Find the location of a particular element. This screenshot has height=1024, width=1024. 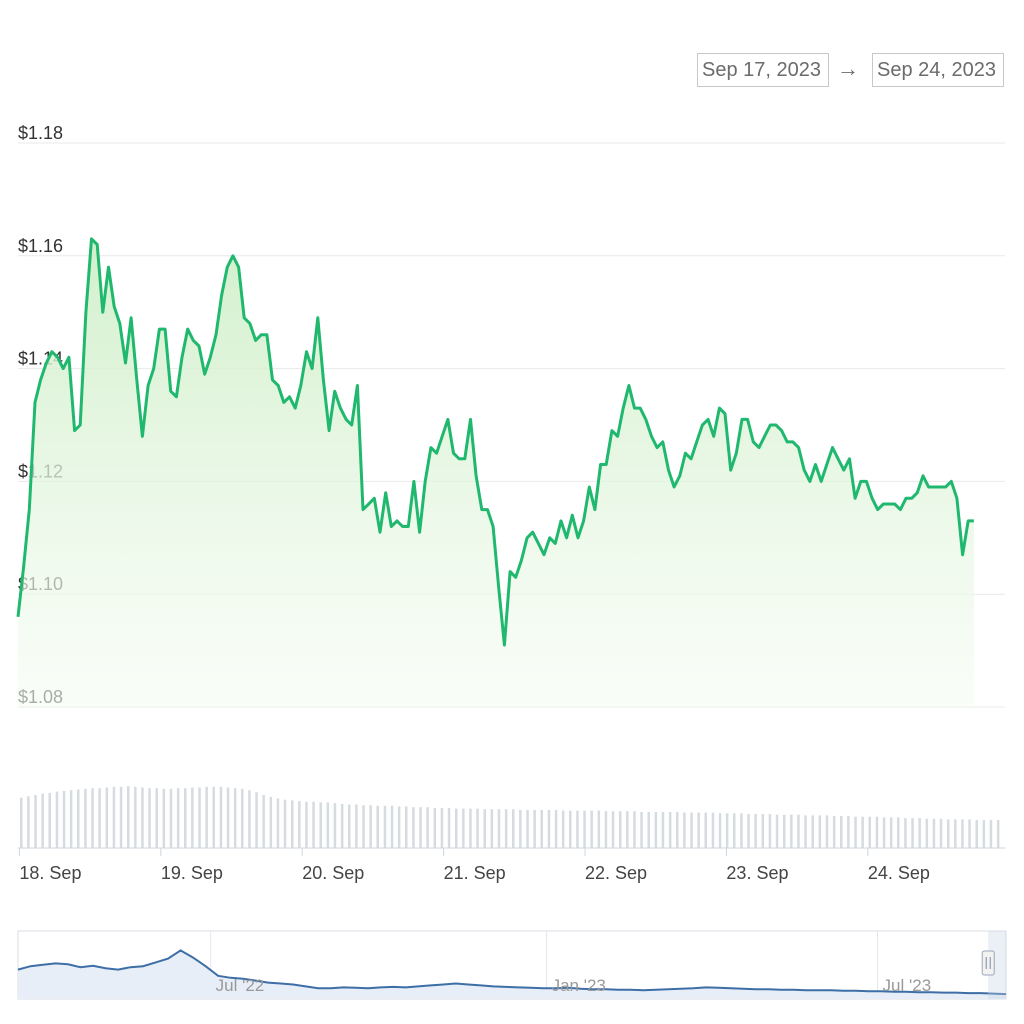

navigator-handle is located at coordinates (988, 963).